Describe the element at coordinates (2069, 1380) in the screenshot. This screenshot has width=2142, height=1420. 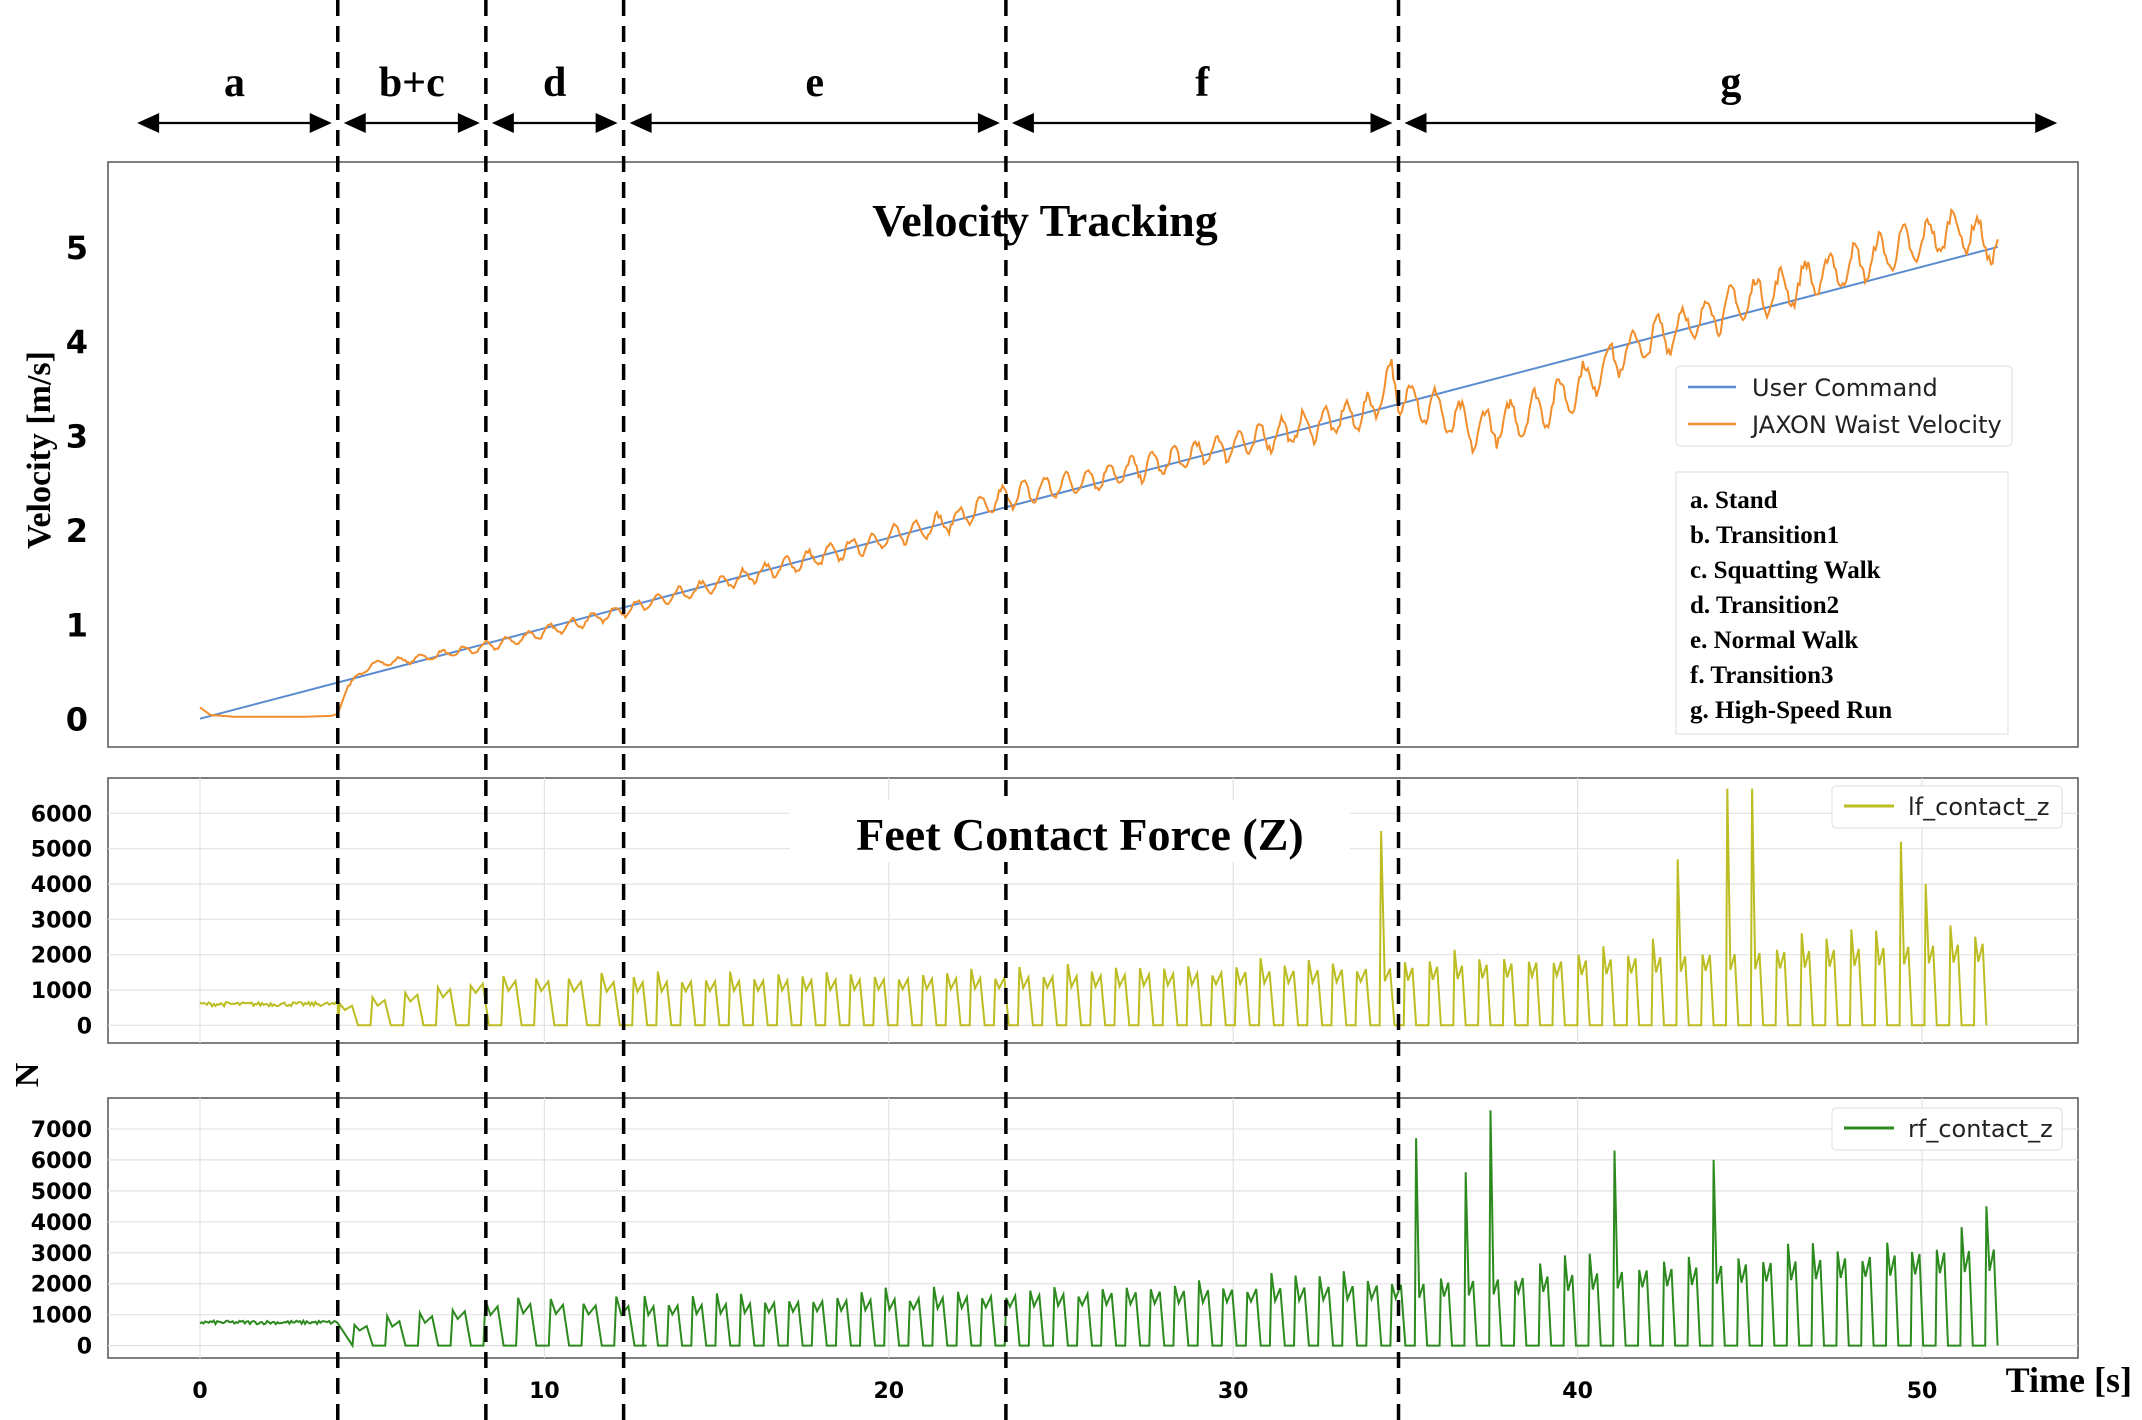
I see `time-xlabel: Time [s]` at that location.